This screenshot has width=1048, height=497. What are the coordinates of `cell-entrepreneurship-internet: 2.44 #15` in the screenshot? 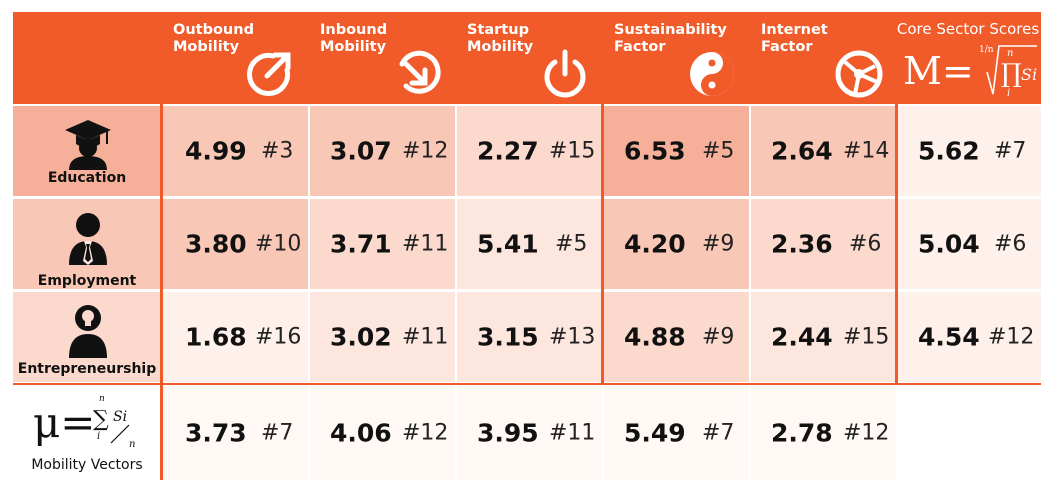 It's located at (823, 337).